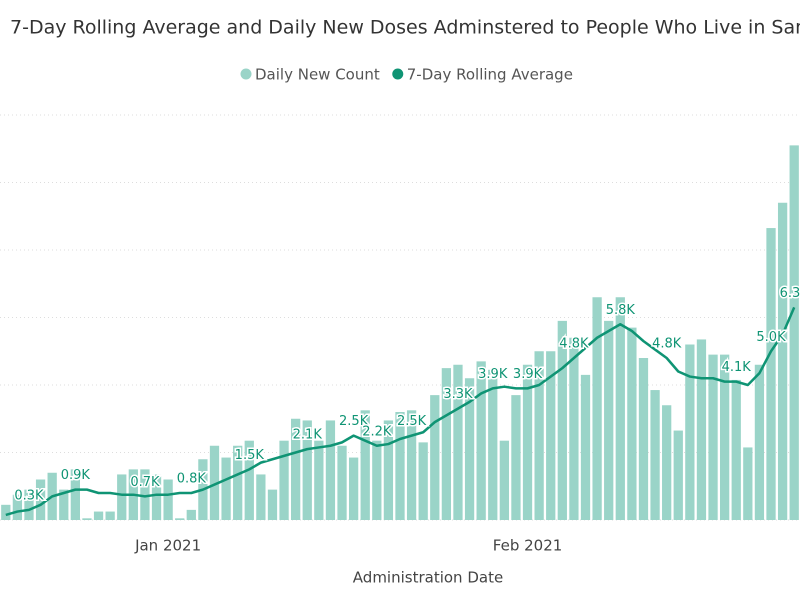 The height and width of the screenshot is (600, 800). Describe the element at coordinates (308, 435) in the screenshot. I see `data-label: 2.1K` at that location.